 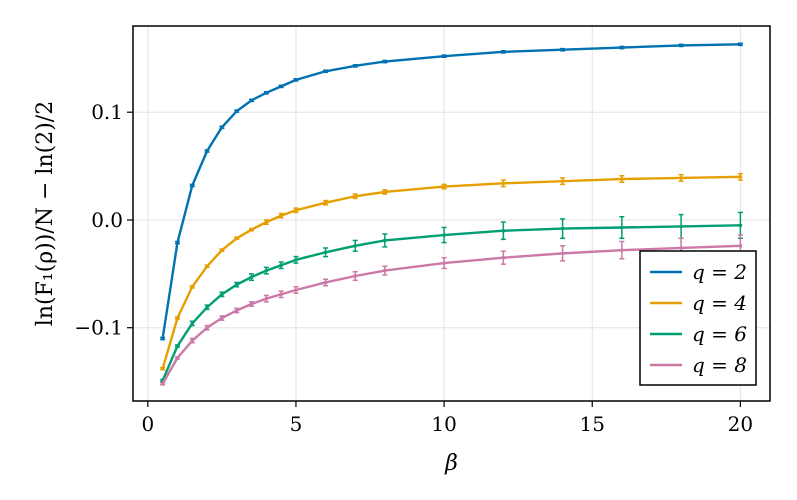 I want to click on y-tick-label: 0.0, so click(x=107, y=220).